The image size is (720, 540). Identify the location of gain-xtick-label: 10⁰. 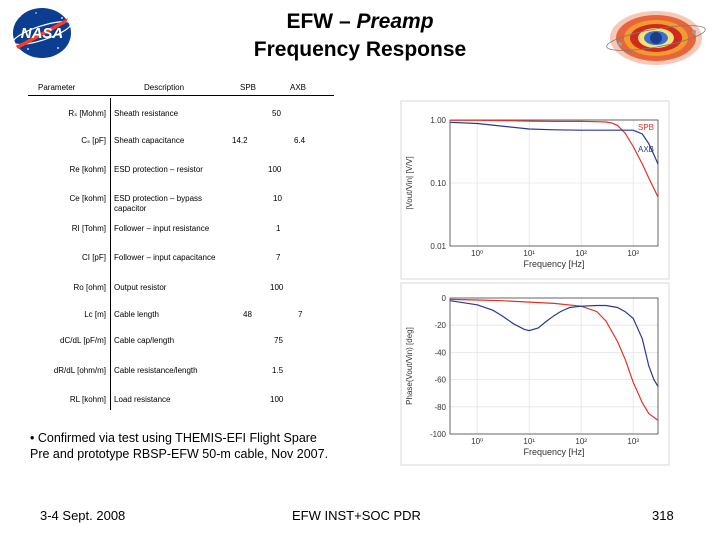
(477, 253).